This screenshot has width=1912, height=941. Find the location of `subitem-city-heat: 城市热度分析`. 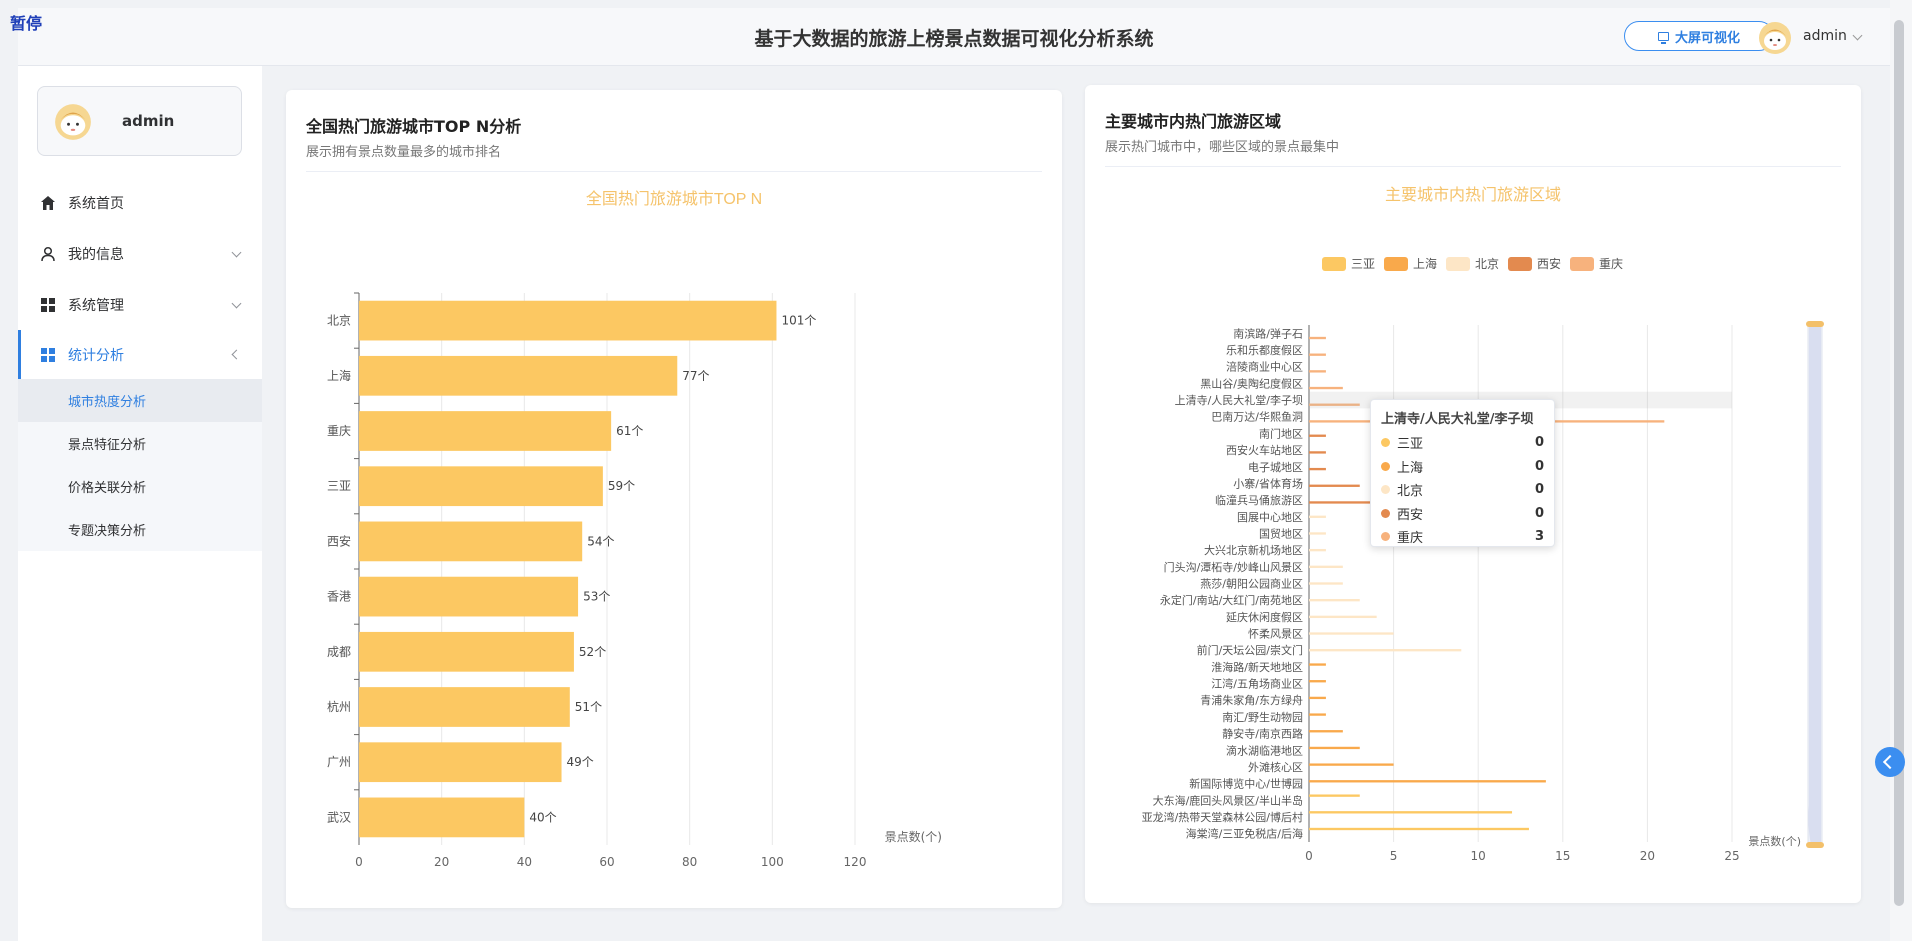

subitem-city-heat: 城市热度分析 is located at coordinates (140, 400).